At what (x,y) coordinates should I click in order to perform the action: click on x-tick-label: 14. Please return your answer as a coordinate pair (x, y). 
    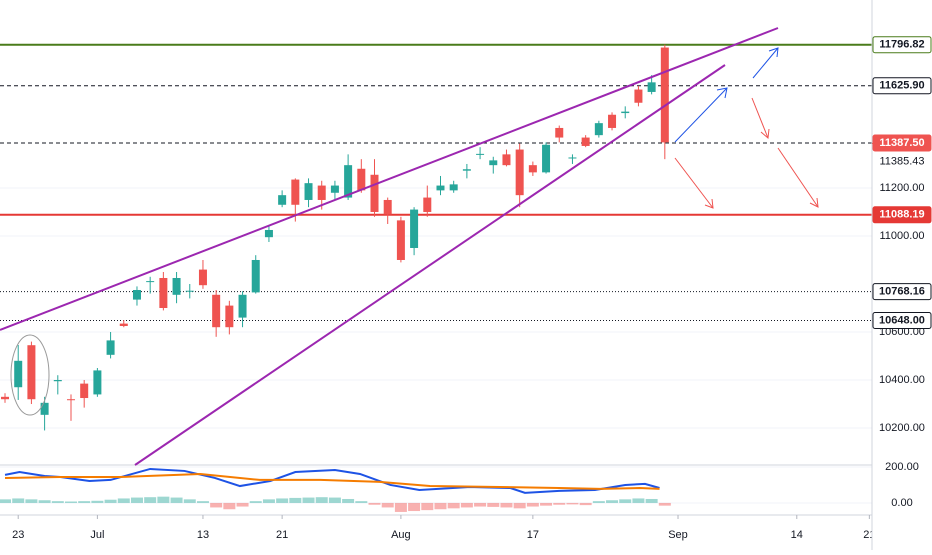
    Looking at the image, I should click on (797, 535).